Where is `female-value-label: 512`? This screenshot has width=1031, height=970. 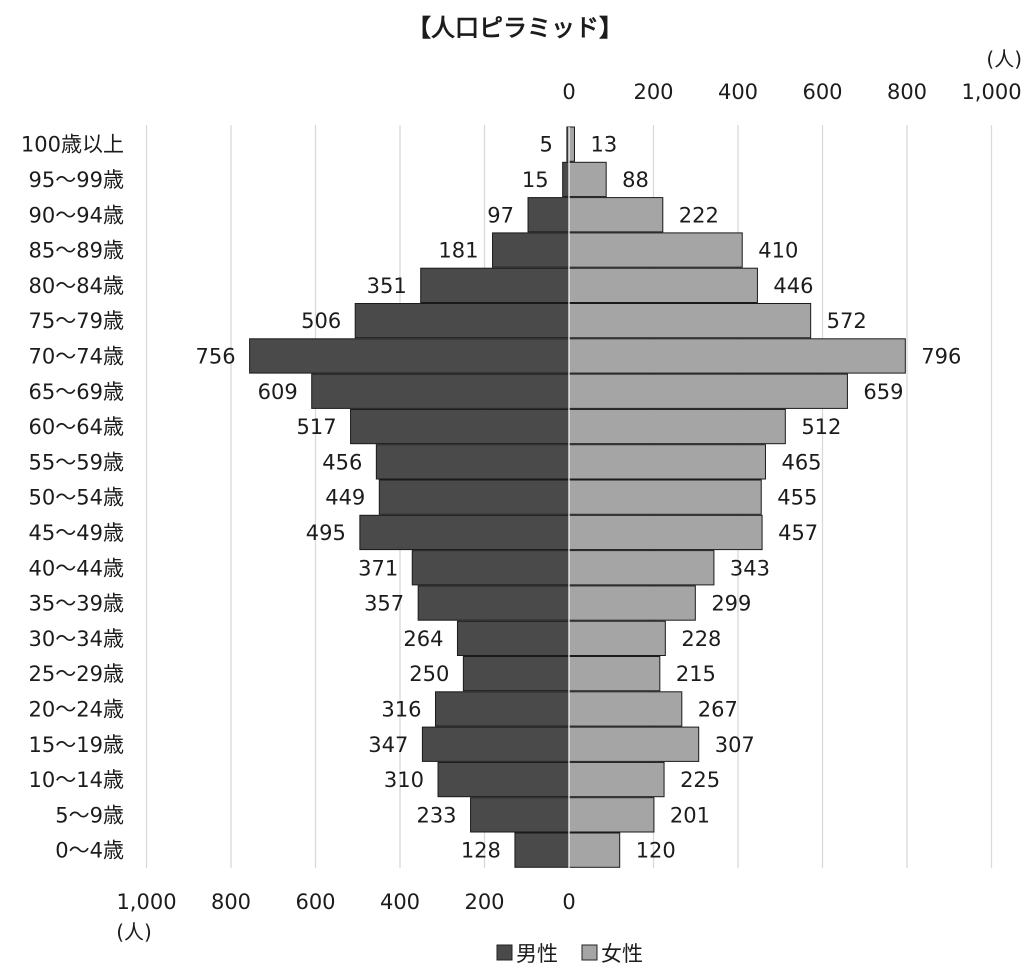 female-value-label: 512 is located at coordinates (821, 427).